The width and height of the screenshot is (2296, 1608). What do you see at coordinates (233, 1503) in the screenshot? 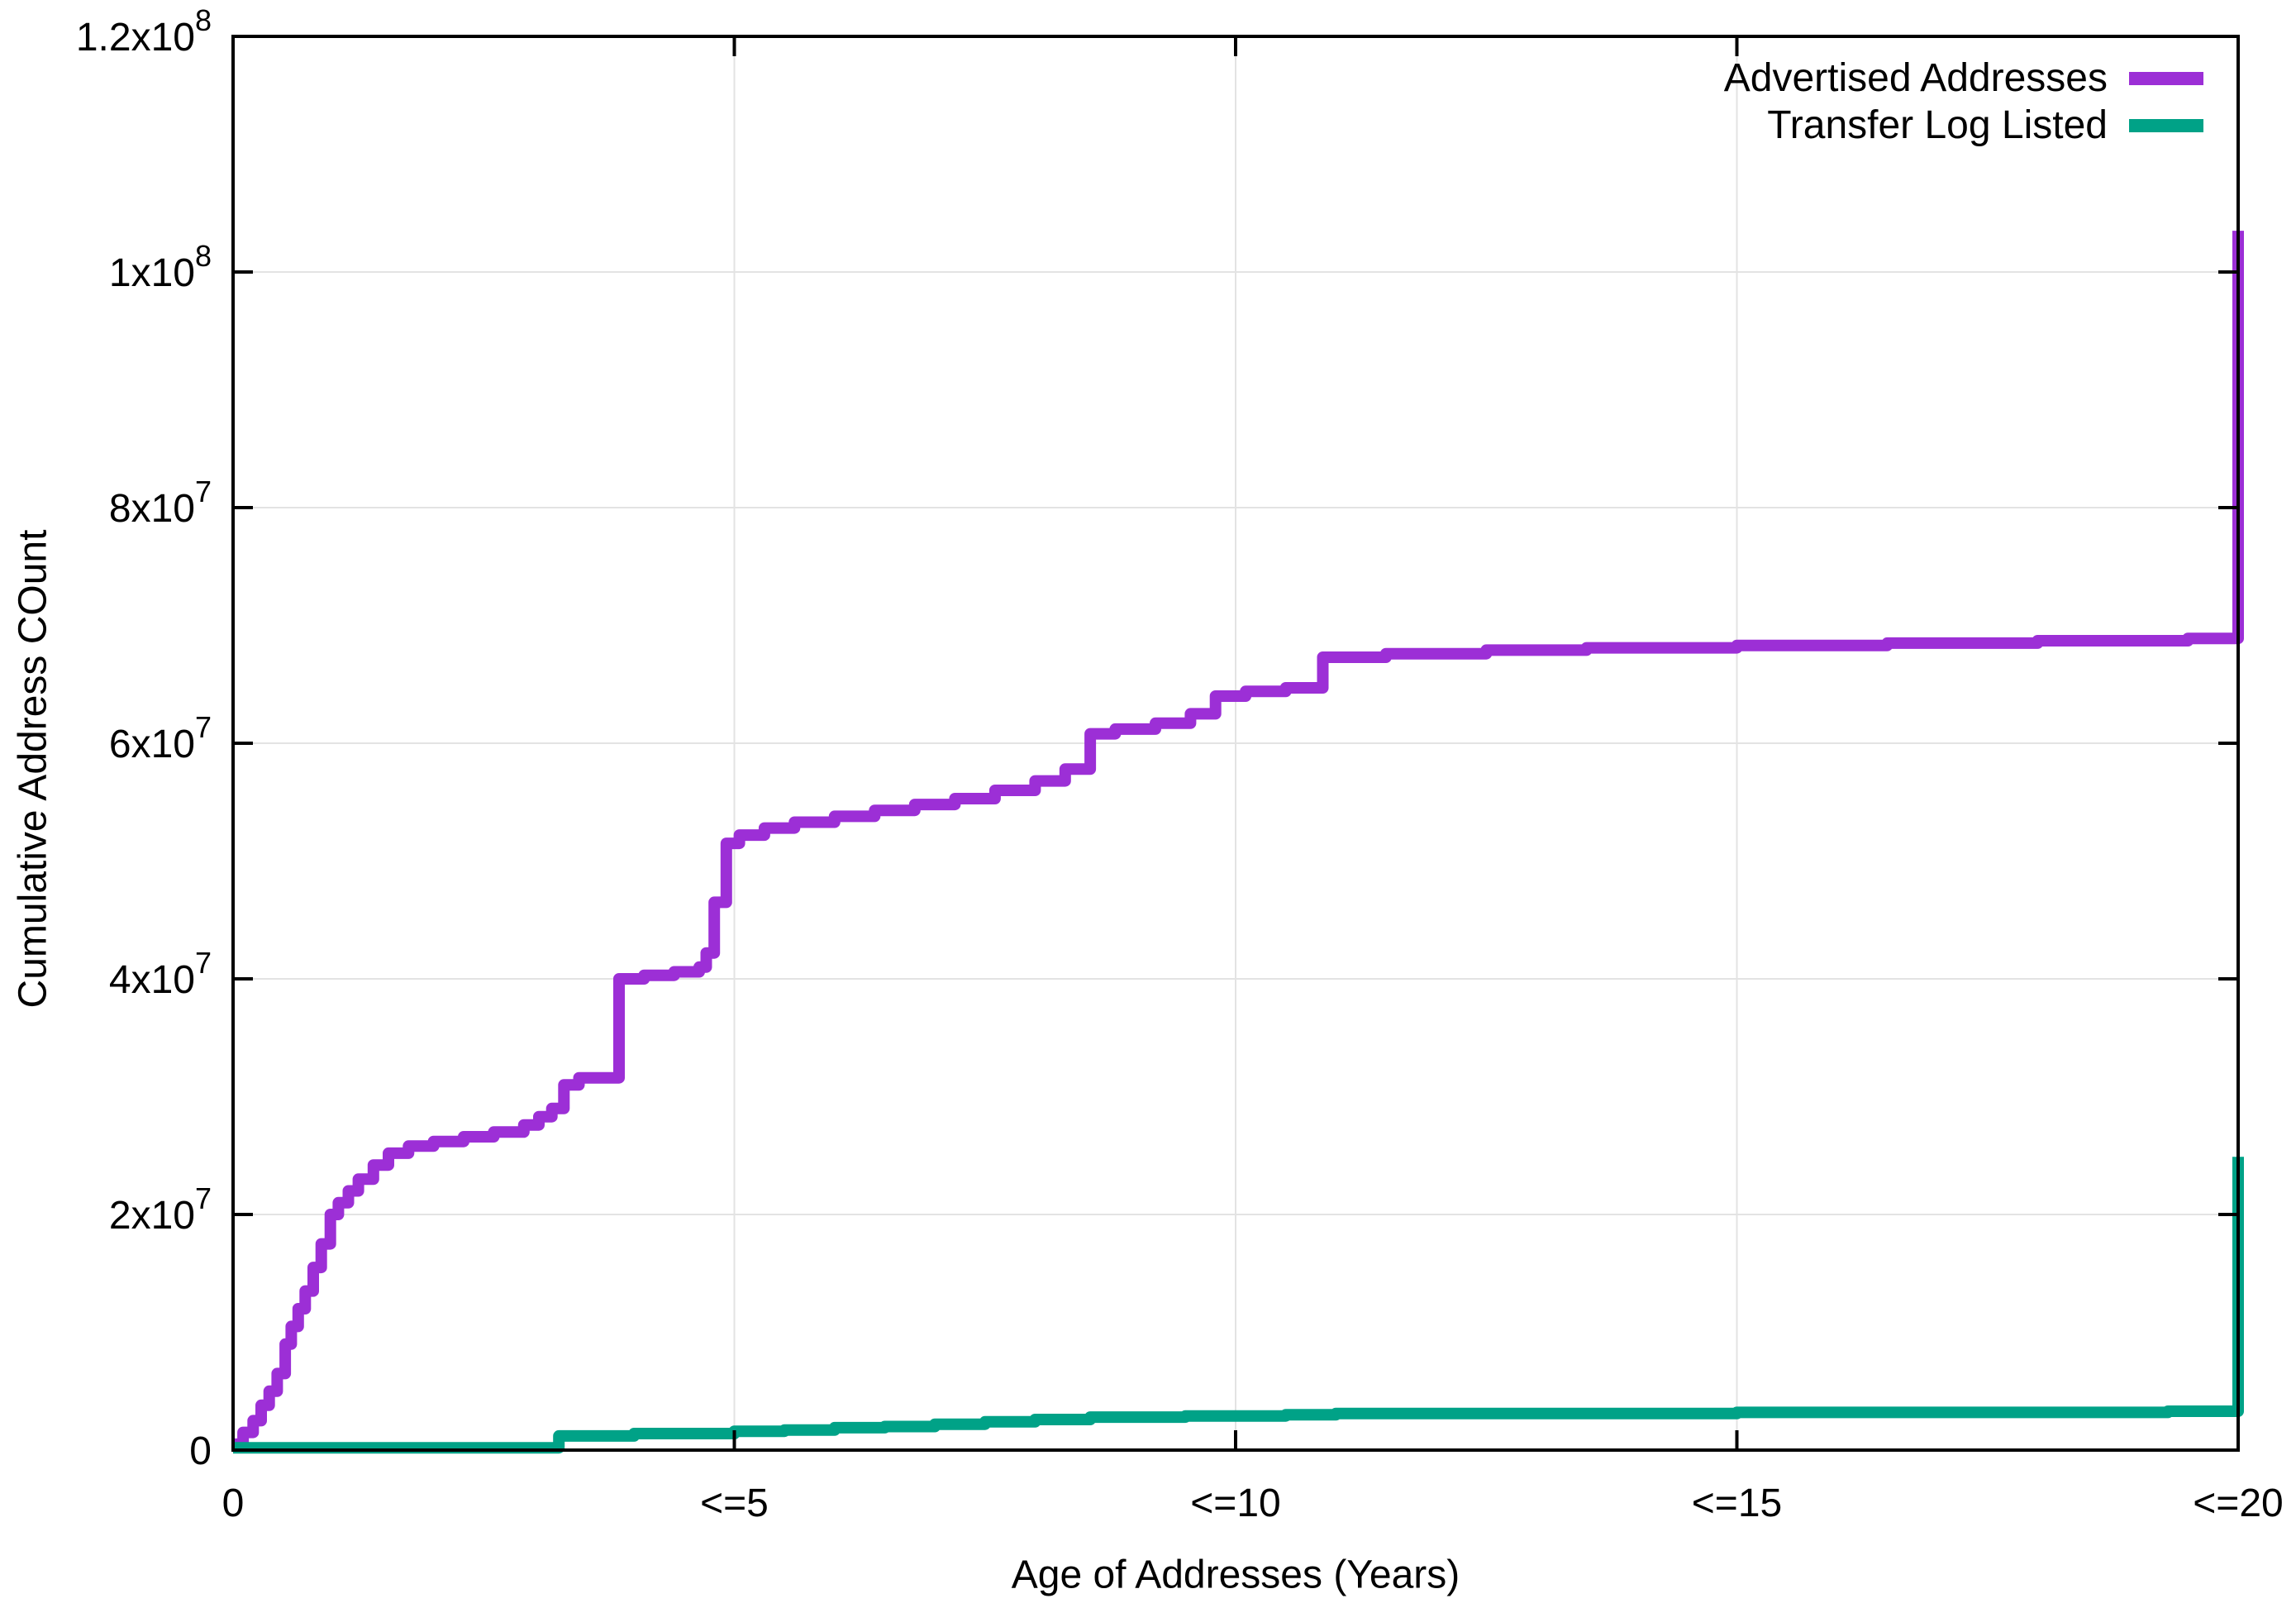
I see `x-tick-label: 0` at bounding box center [233, 1503].